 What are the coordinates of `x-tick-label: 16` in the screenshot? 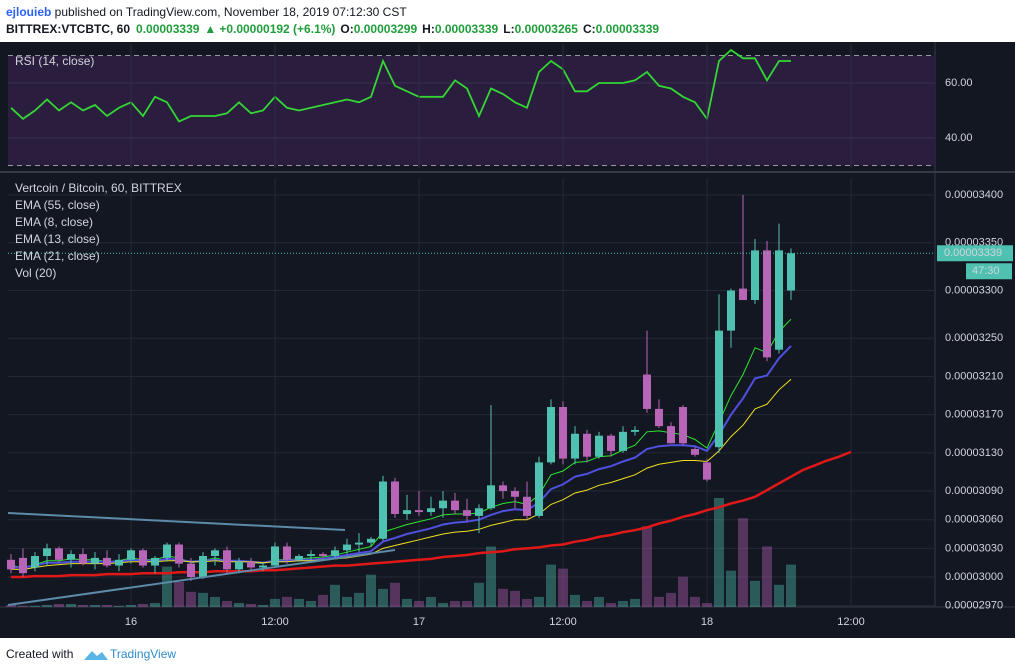 It's located at (131, 622).